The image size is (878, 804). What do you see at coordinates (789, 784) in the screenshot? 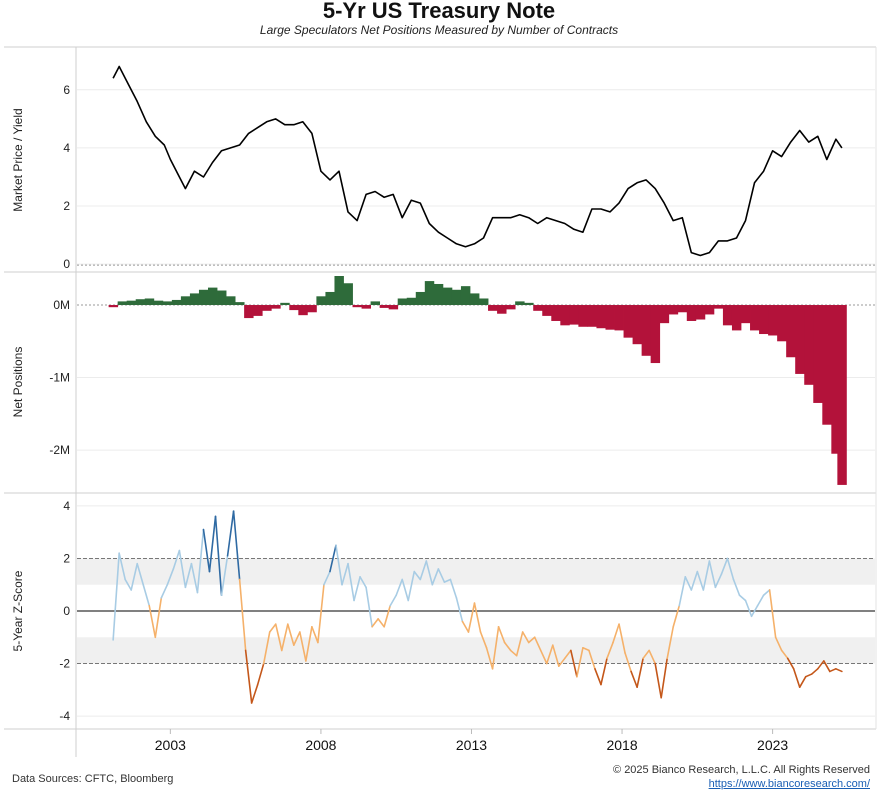
I see `website-link: https://www.biancoresearch.com/` at bounding box center [789, 784].